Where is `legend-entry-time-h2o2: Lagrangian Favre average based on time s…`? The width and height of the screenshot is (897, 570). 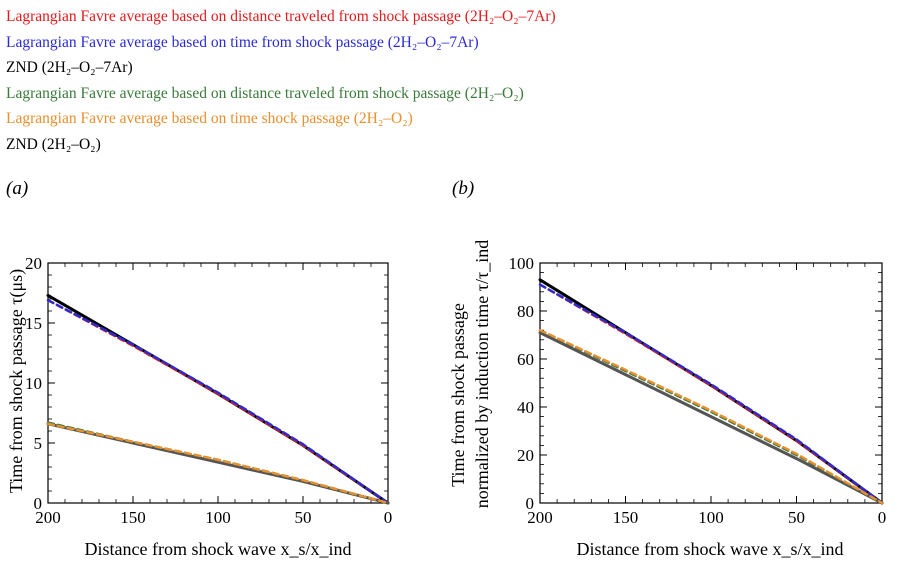 legend-entry-time-h2o2: Lagrangian Favre average based on time s… is located at coordinates (209, 118).